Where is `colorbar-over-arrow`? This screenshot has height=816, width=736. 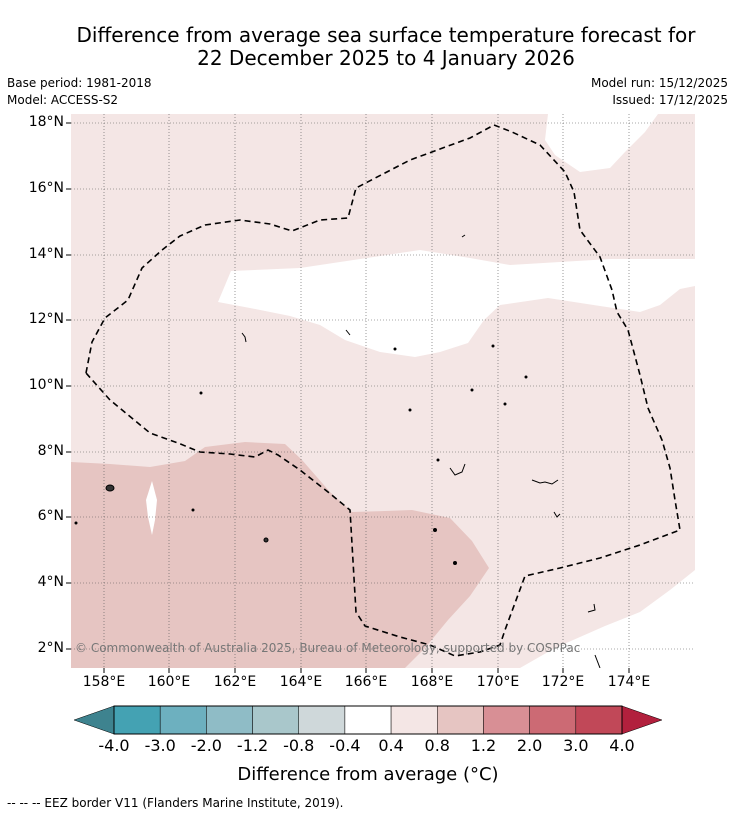 colorbar-over-arrow is located at coordinates (642, 720).